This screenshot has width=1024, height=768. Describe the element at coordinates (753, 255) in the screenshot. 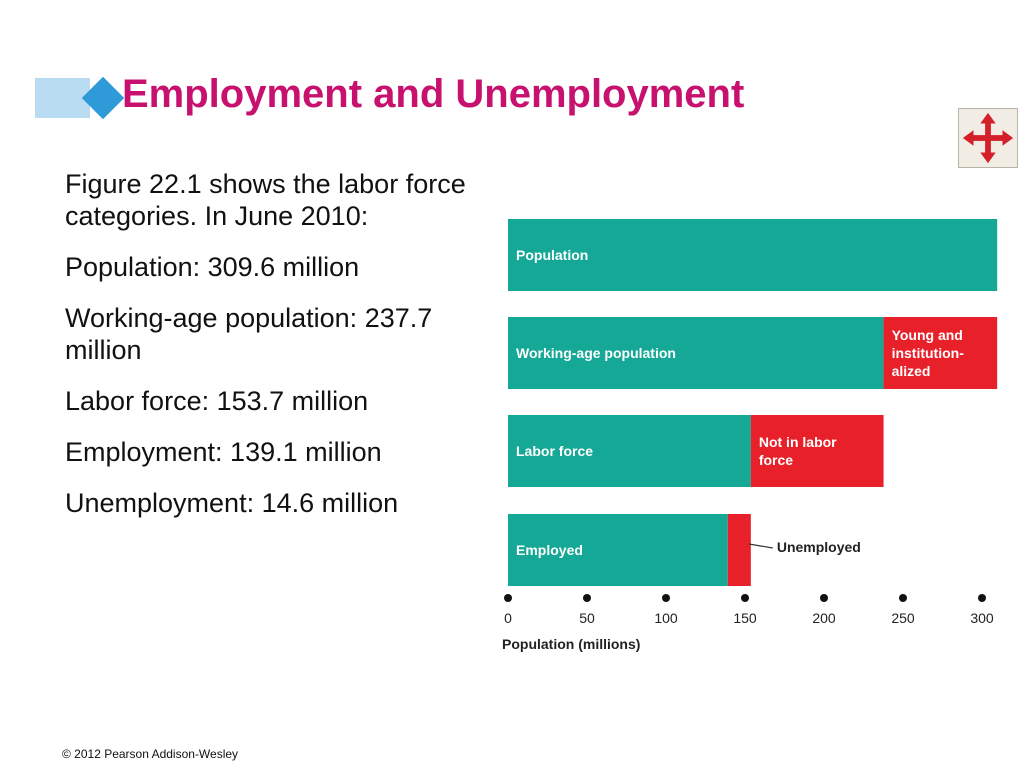

I see `bar-segment-population` at that location.